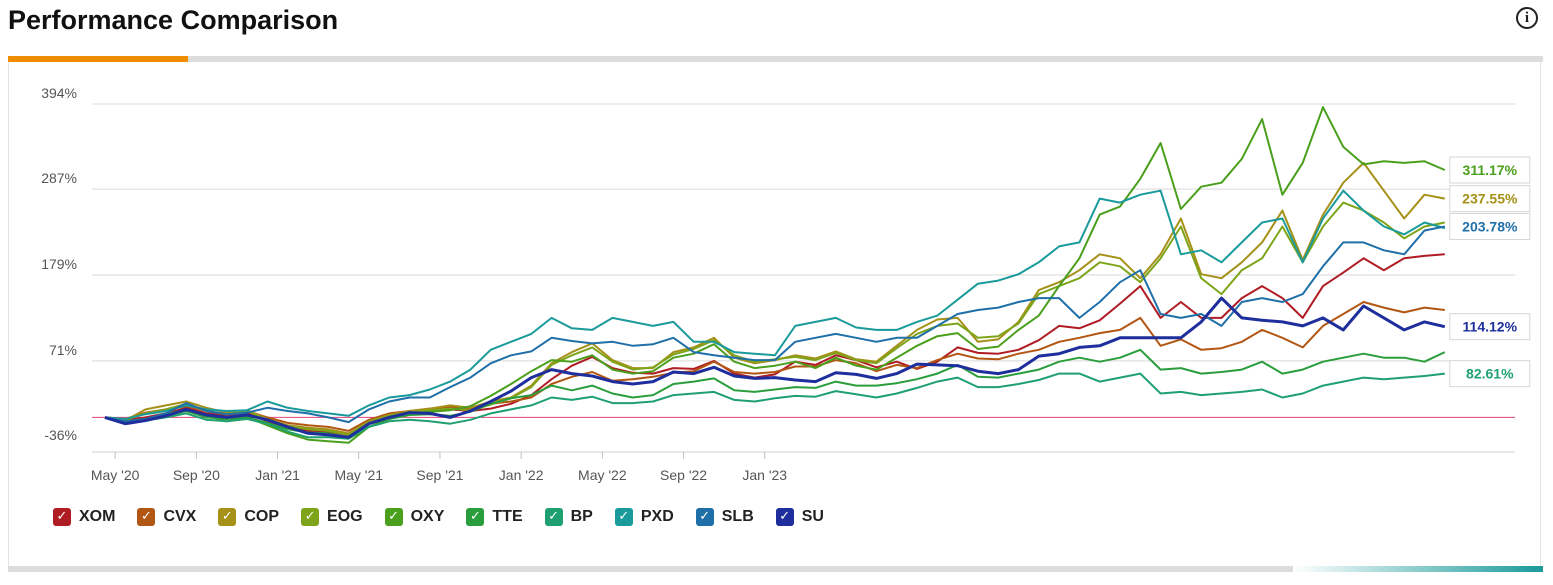 The height and width of the screenshot is (585, 1553). Describe the element at coordinates (775, 569) in the screenshot. I see `bottom-bar` at that location.